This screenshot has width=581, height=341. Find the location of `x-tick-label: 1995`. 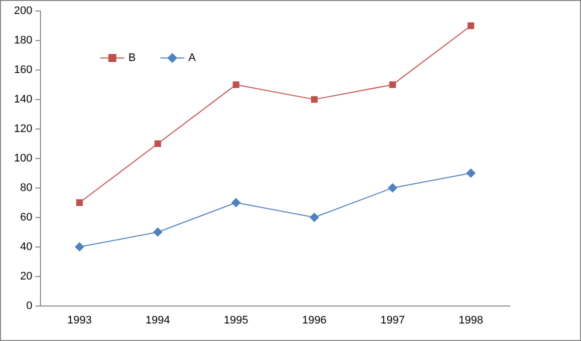

x-tick-label: 1995 is located at coordinates (236, 320).